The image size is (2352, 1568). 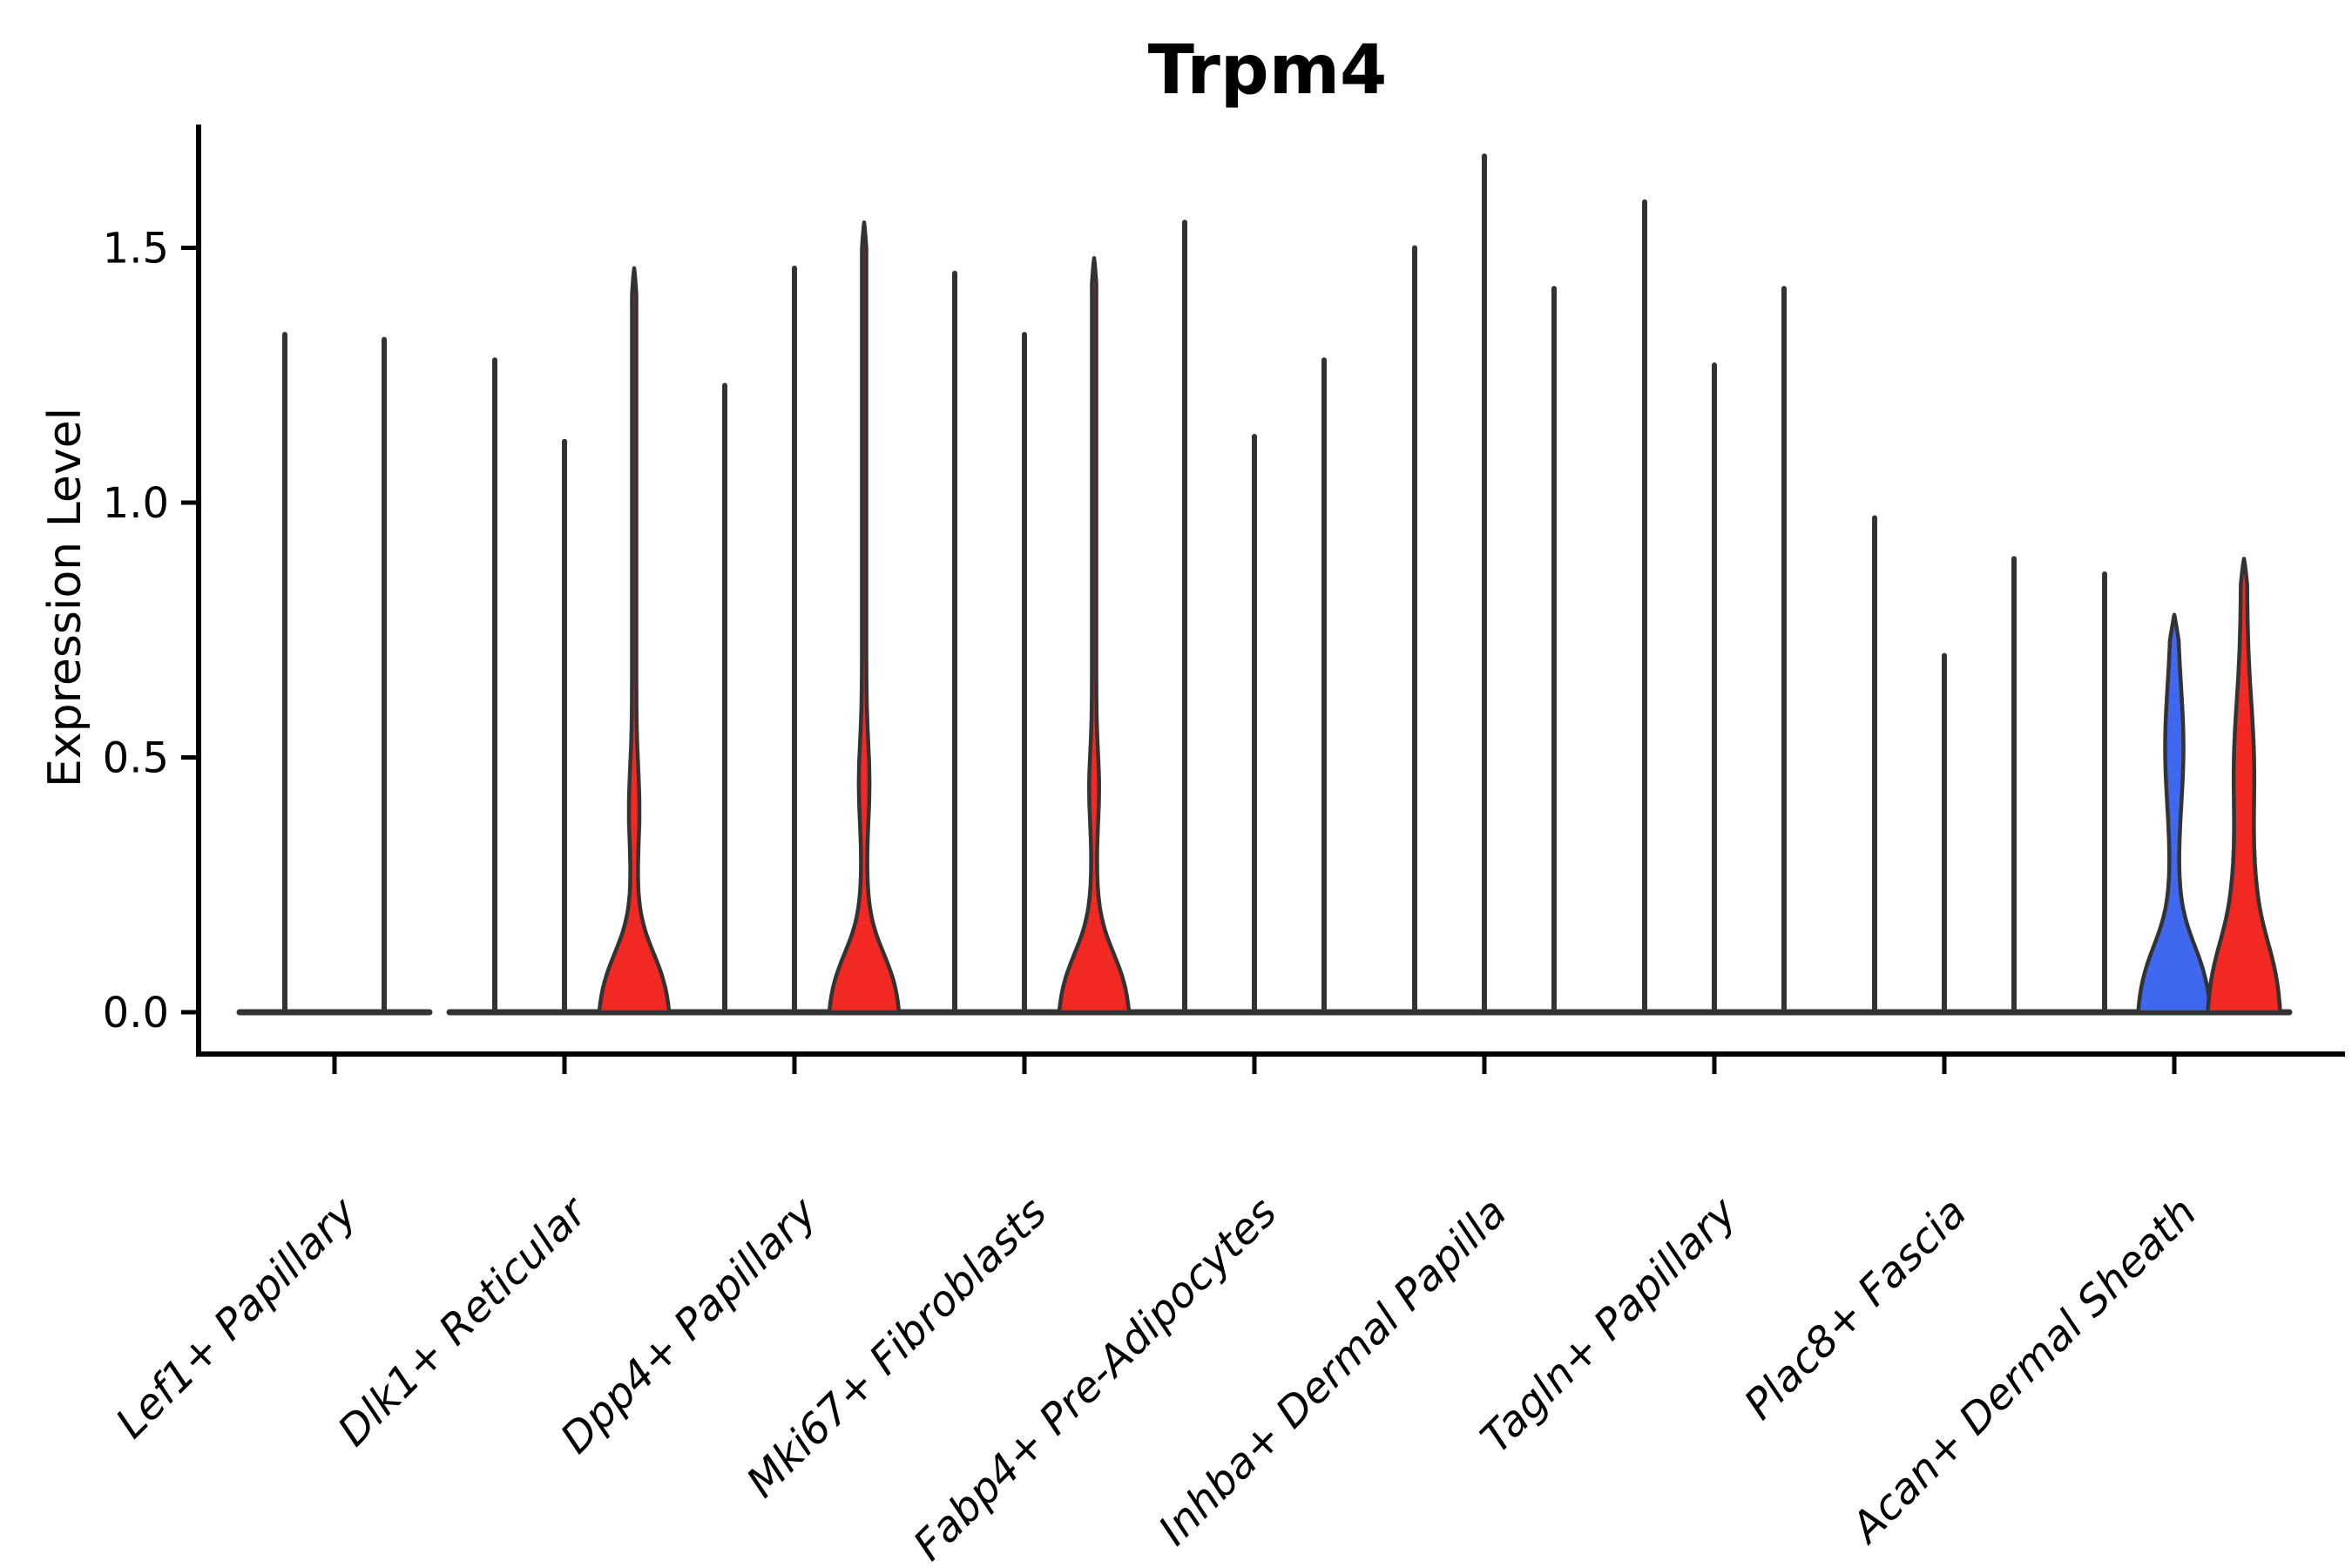 What do you see at coordinates (1254, 1064) in the screenshot?
I see `x-axis-ticks` at bounding box center [1254, 1064].